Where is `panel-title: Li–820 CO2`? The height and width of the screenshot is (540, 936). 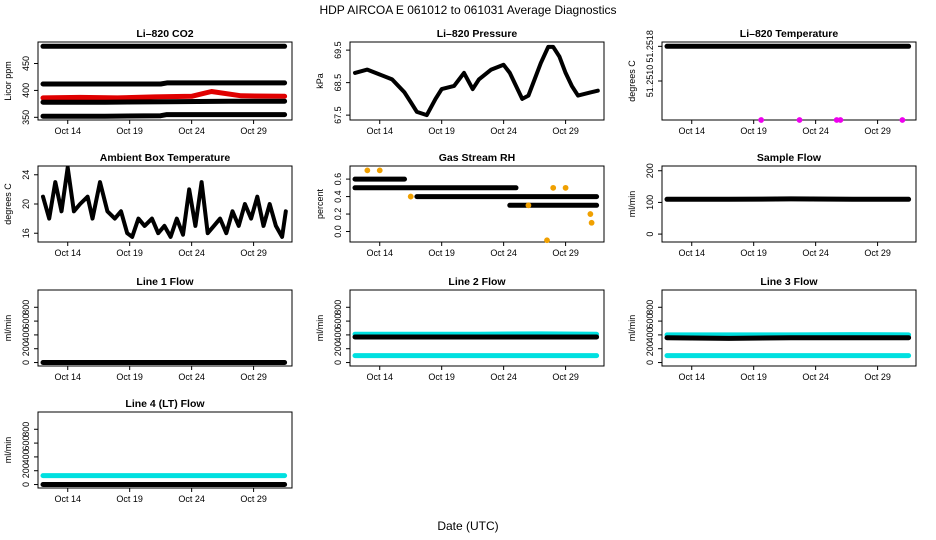 panel-title: Li–820 CO2 is located at coordinates (164, 34).